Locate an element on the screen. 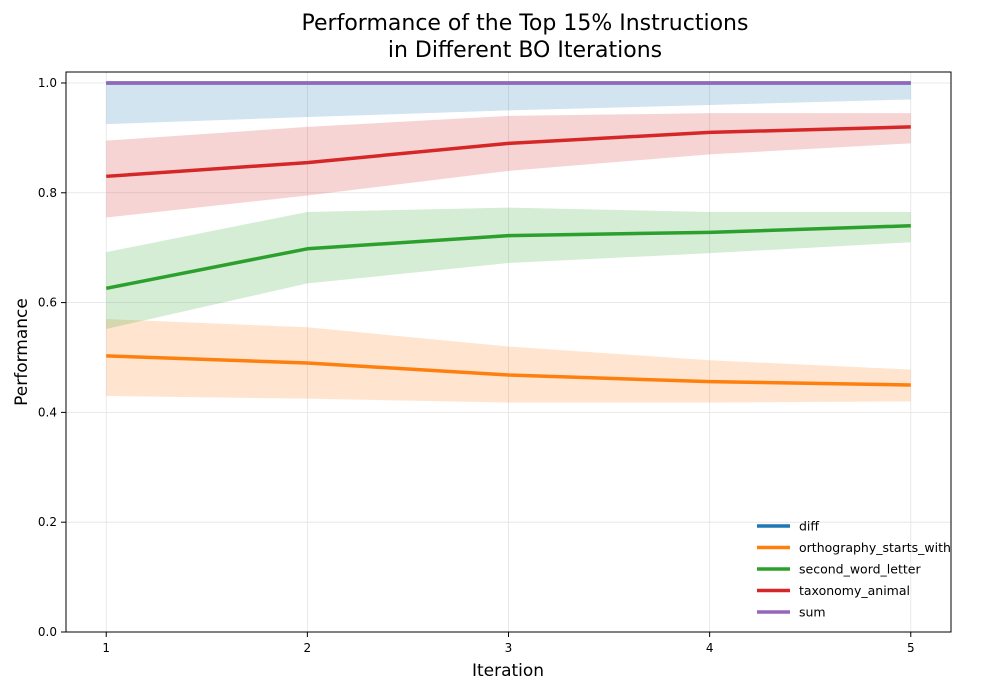 The image size is (989, 690). series-line-orthography_starts_with is located at coordinates (508, 370).